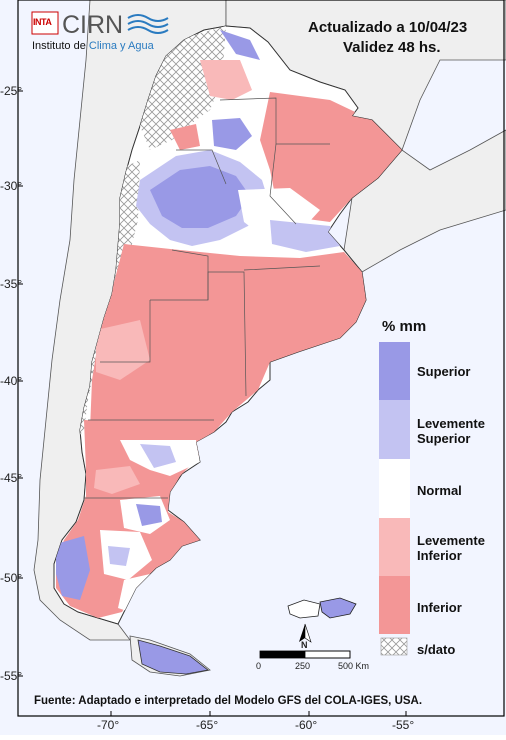 The width and height of the screenshot is (506, 740). What do you see at coordinates (173, 657) in the screenshot?
I see `tierra-del-fuego` at bounding box center [173, 657].